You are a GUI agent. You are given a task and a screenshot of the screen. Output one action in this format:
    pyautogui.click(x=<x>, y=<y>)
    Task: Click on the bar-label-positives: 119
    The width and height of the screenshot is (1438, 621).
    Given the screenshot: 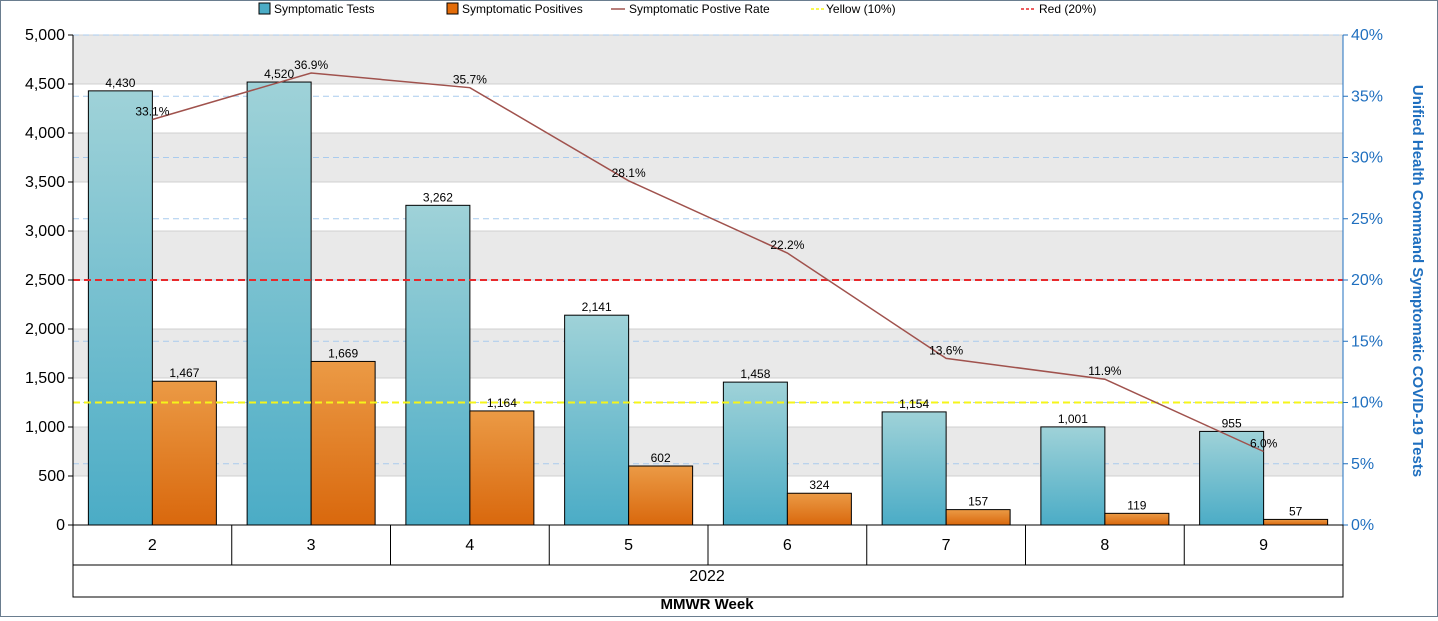 What is the action you would take?
    pyautogui.click(x=1136, y=505)
    